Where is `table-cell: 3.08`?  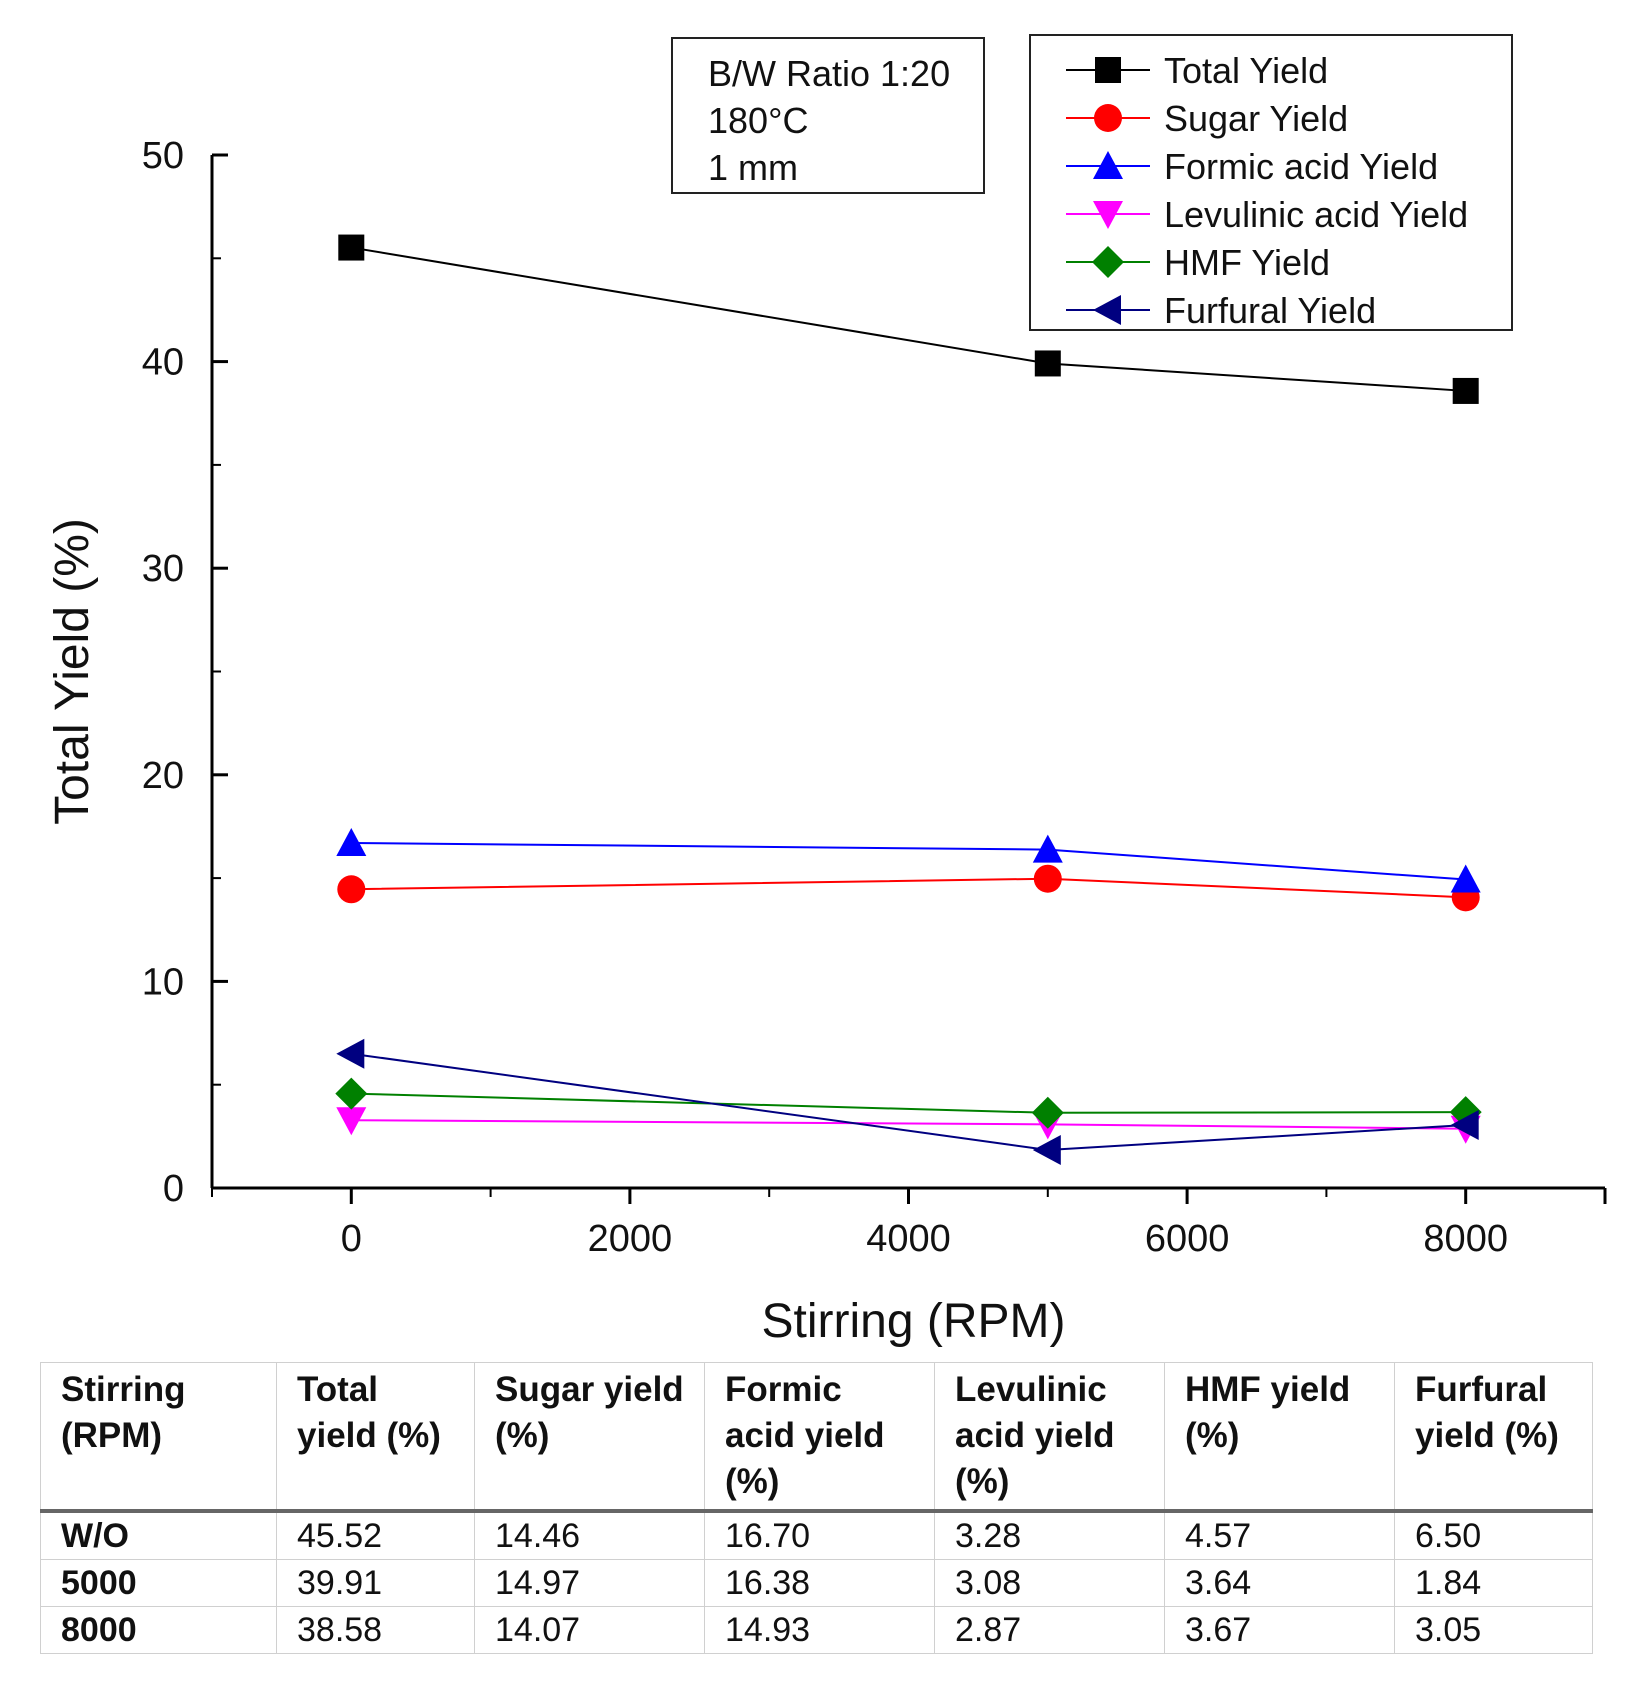 table-cell: 3.08 is located at coordinates (1049, 1583).